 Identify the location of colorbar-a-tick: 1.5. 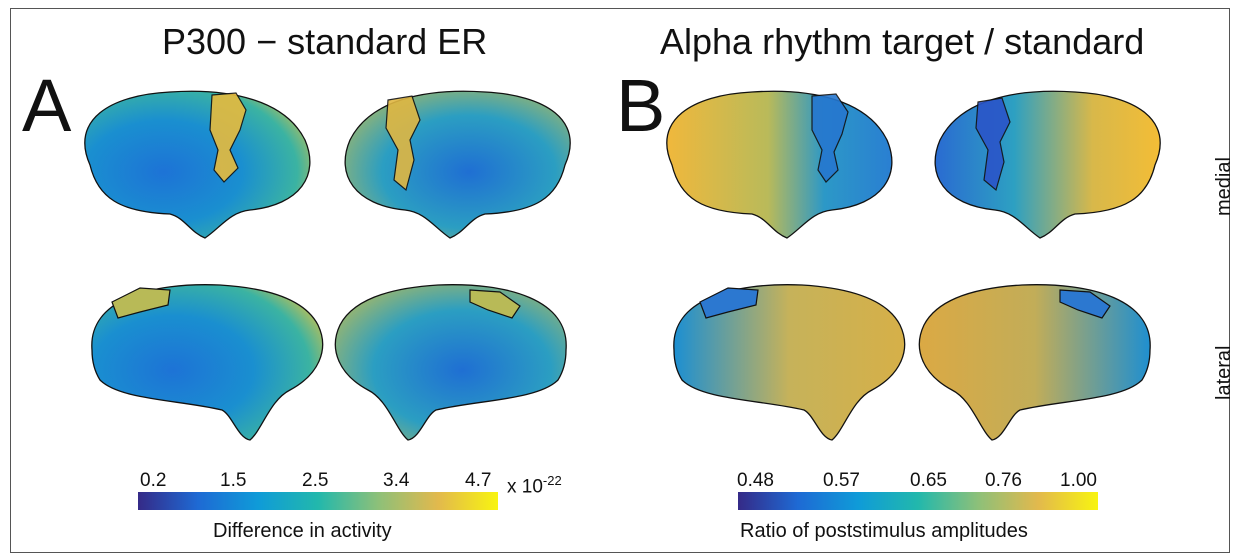
(233, 480).